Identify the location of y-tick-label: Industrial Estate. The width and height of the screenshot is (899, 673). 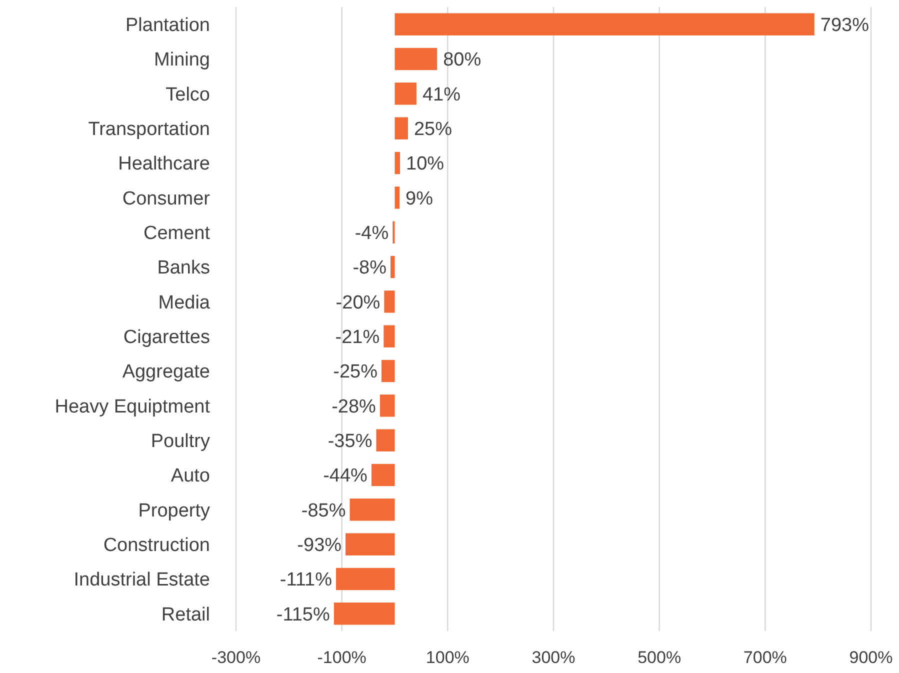
(142, 580).